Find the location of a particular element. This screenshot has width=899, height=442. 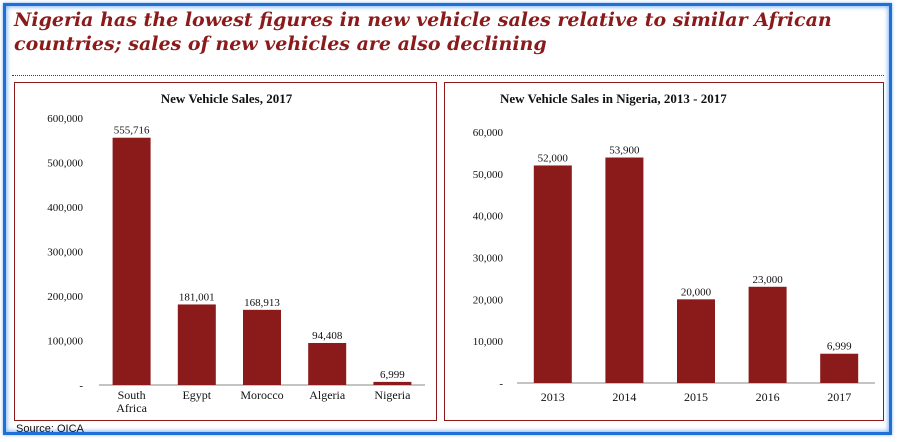

data-label: 555,716 is located at coordinates (132, 131).